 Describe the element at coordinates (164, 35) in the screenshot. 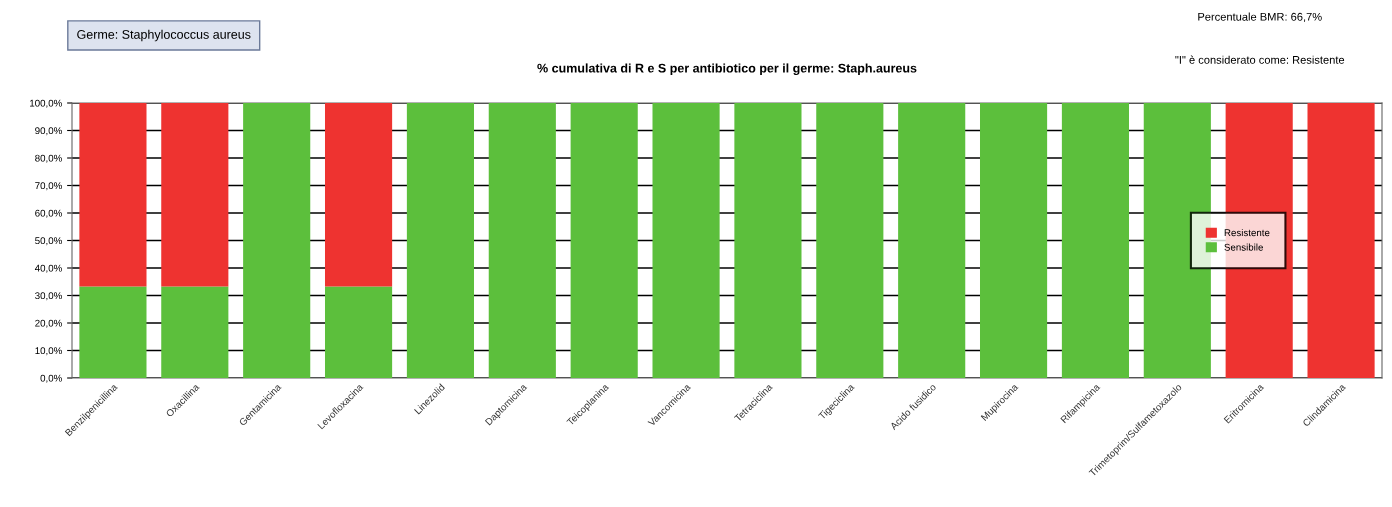

I see `text: Germe: Staphylococcus aureus` at that location.